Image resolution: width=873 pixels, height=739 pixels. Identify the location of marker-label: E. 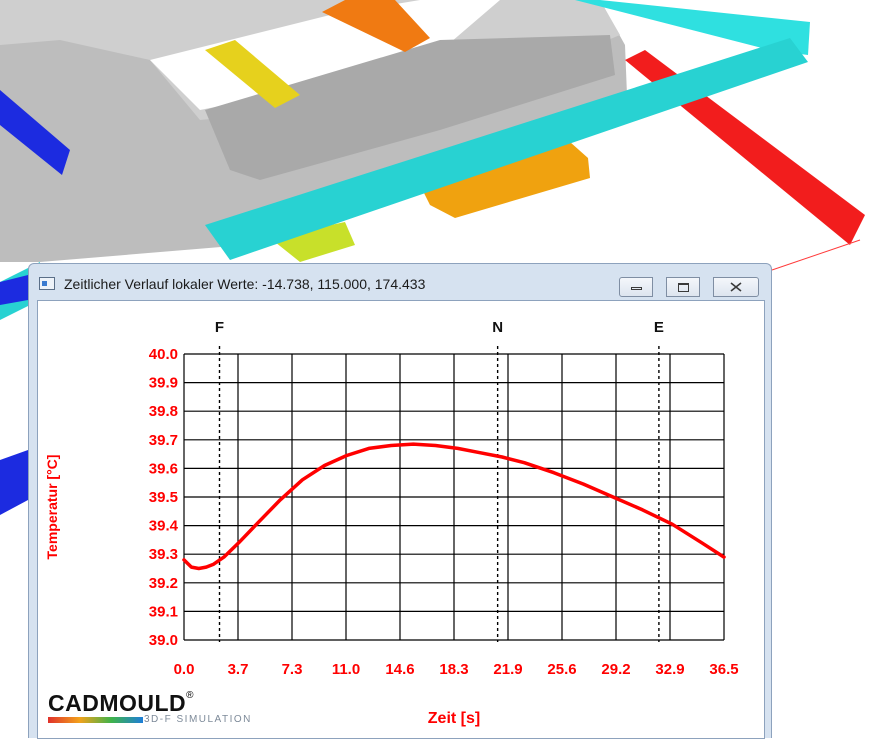
(659, 327).